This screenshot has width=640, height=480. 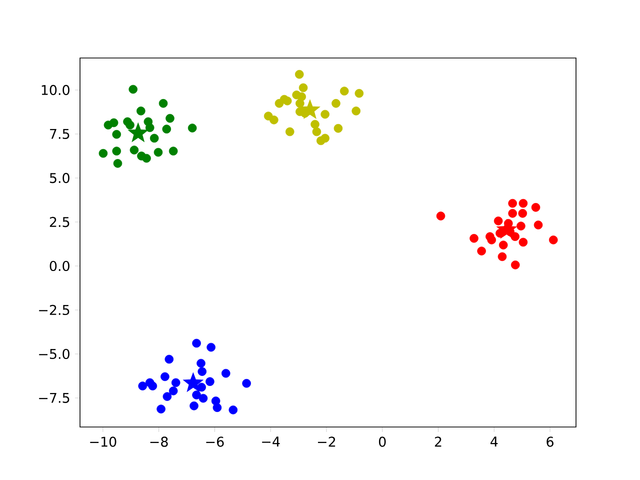 I want to click on y-tick-label: −2.5, so click(x=54, y=310).